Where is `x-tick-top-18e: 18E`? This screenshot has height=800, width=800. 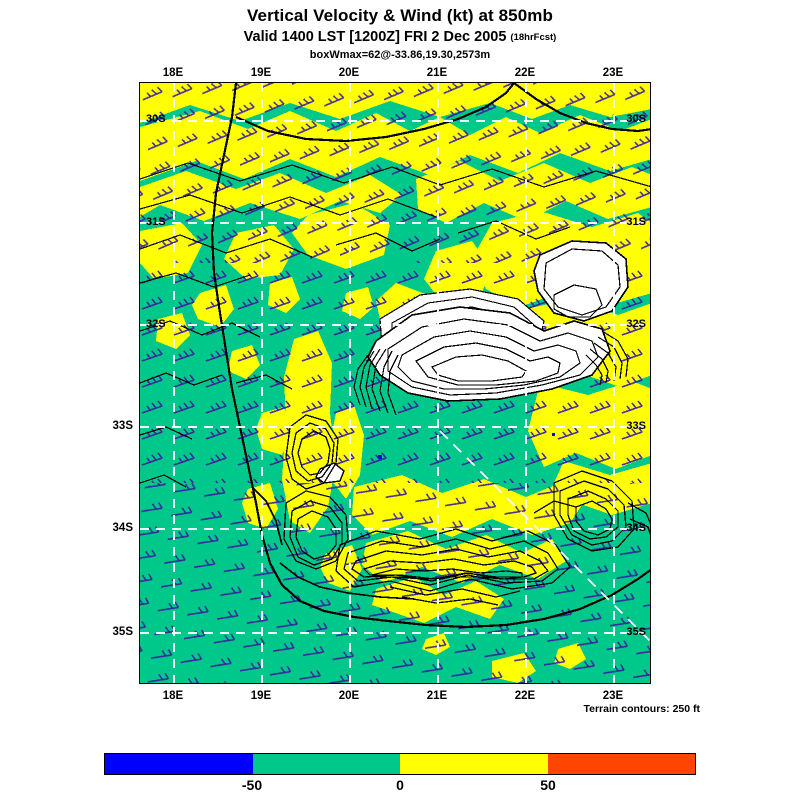
x-tick-top-18e: 18E is located at coordinates (173, 73).